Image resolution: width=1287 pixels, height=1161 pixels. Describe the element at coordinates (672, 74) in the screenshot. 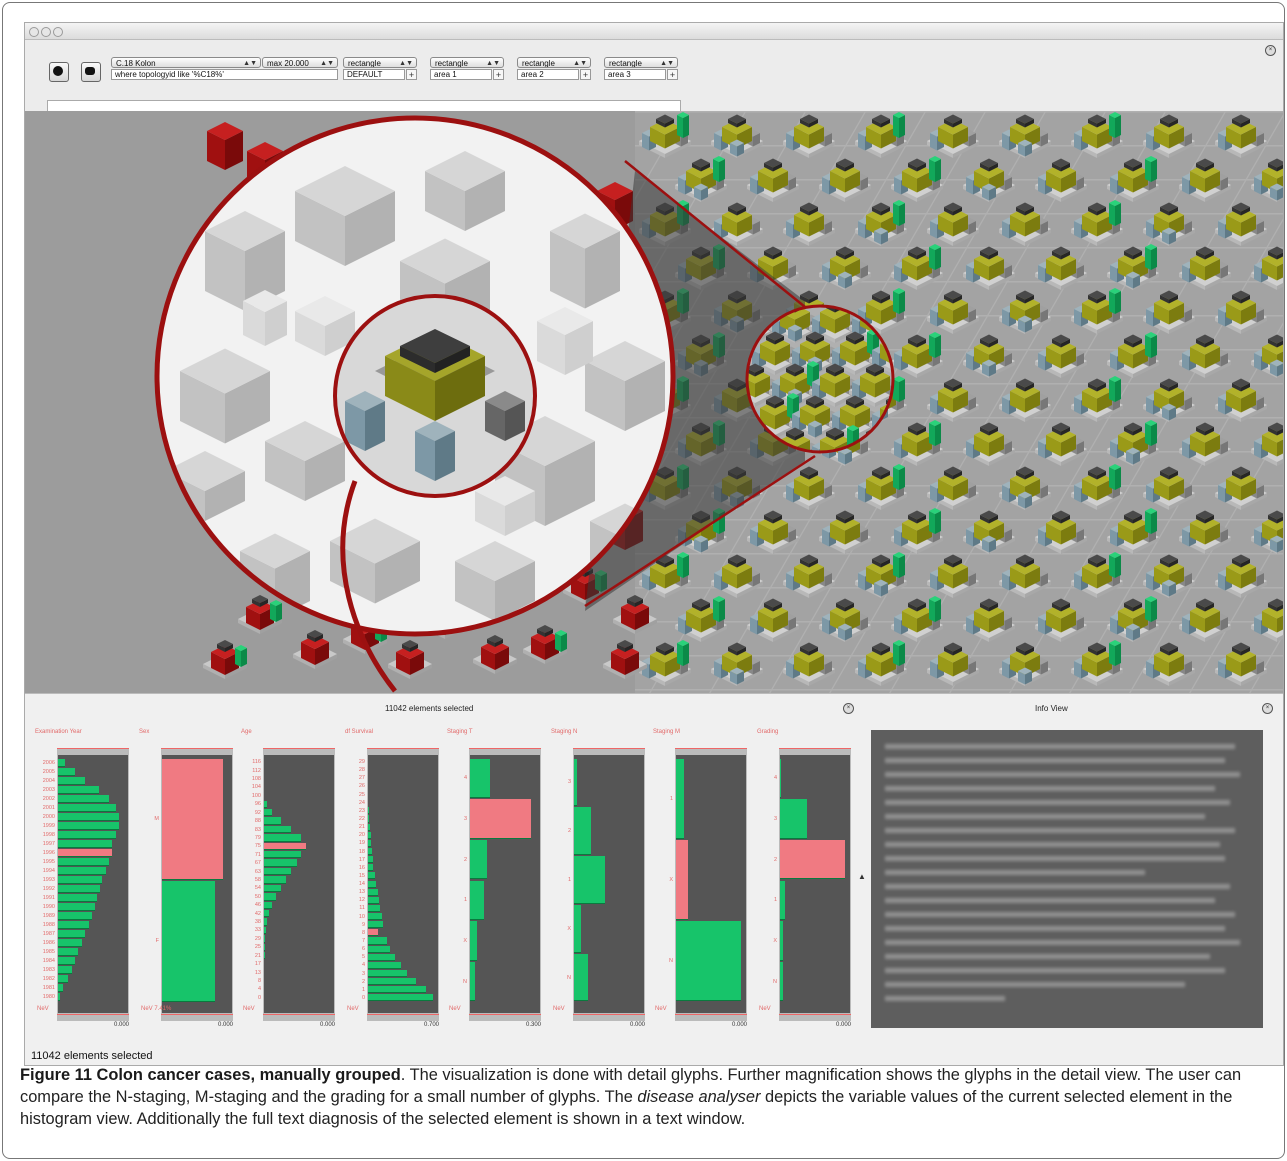

I see `add-area-3-button: +` at that location.